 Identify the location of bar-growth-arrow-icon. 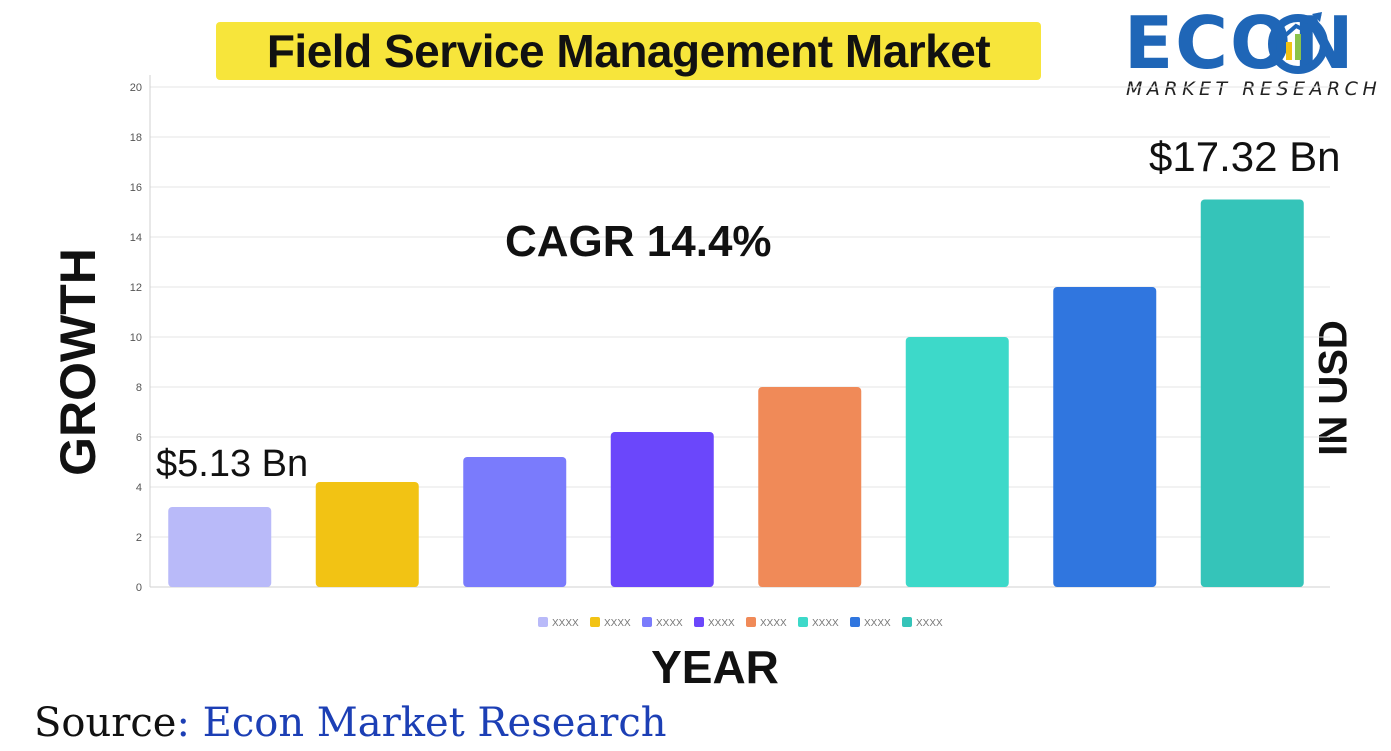
(1298, 43).